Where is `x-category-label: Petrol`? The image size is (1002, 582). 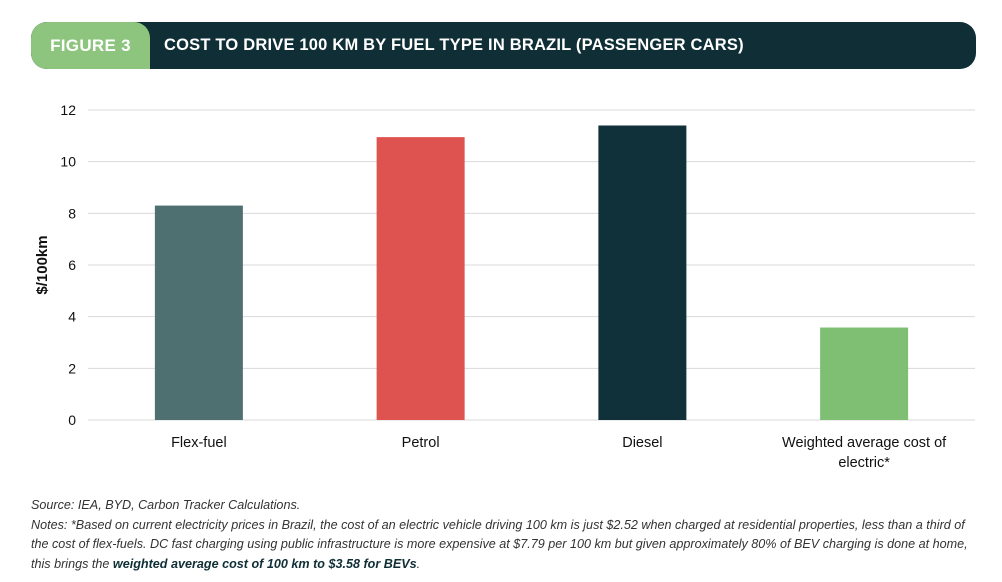 x-category-label: Petrol is located at coordinates (421, 443).